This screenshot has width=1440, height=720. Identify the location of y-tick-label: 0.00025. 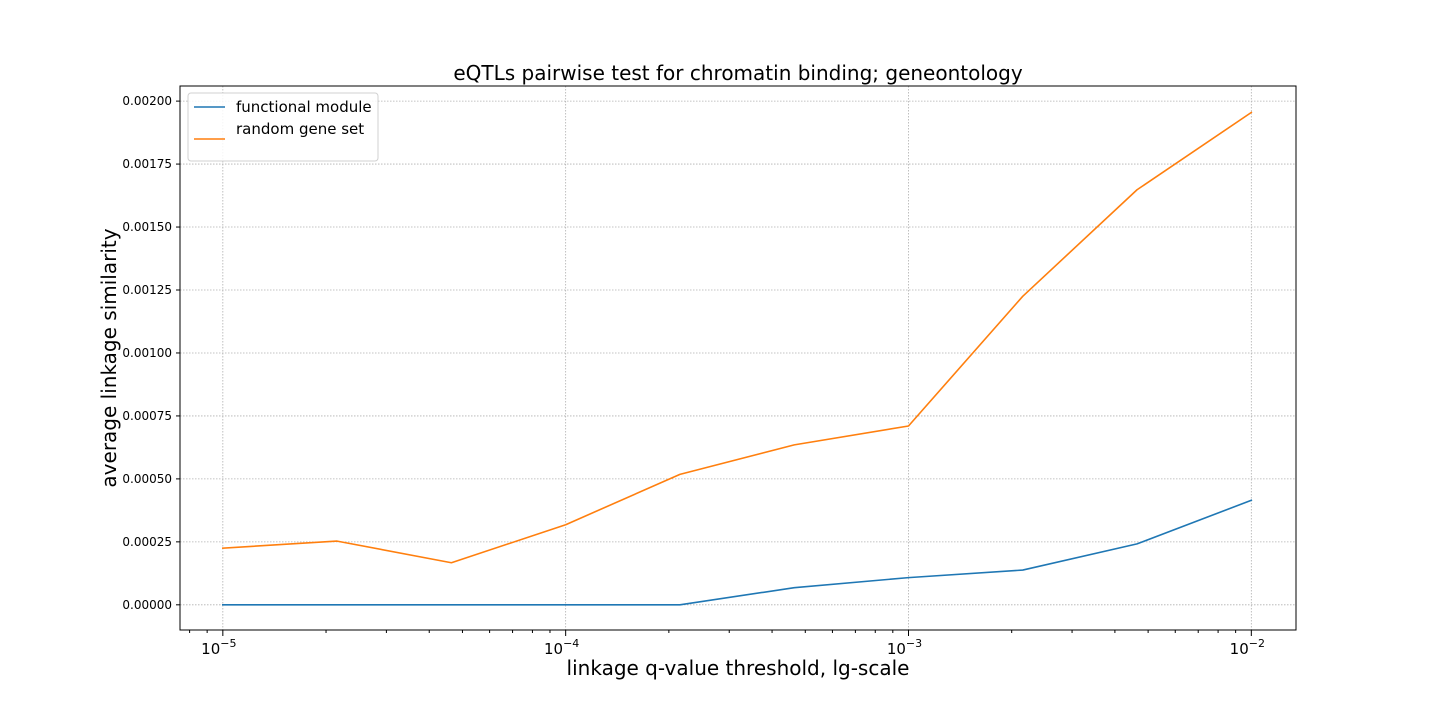
(147, 542).